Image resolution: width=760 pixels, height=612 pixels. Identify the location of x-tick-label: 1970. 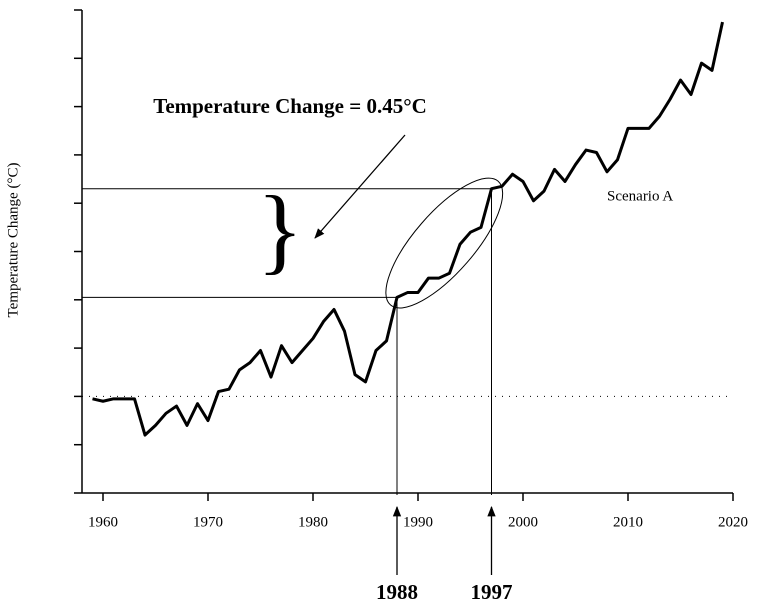
(208, 522).